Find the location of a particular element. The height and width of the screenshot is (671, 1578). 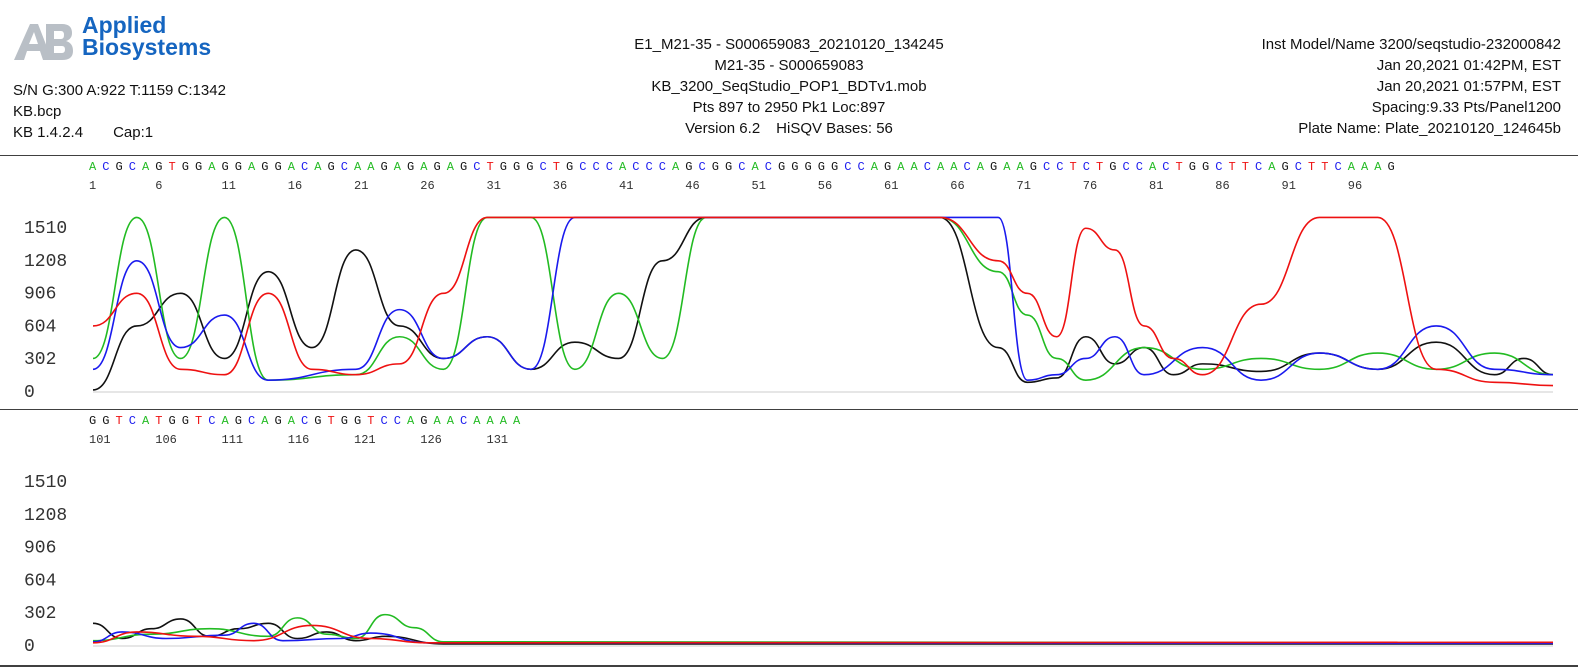

base-position-label: 31 is located at coordinates (494, 186).